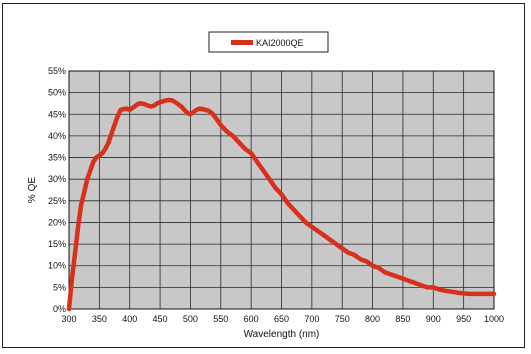 Image resolution: width=531 pixels, height=354 pixels. Describe the element at coordinates (57, 136) in the screenshot. I see `y-tick-label: 40%` at that location.